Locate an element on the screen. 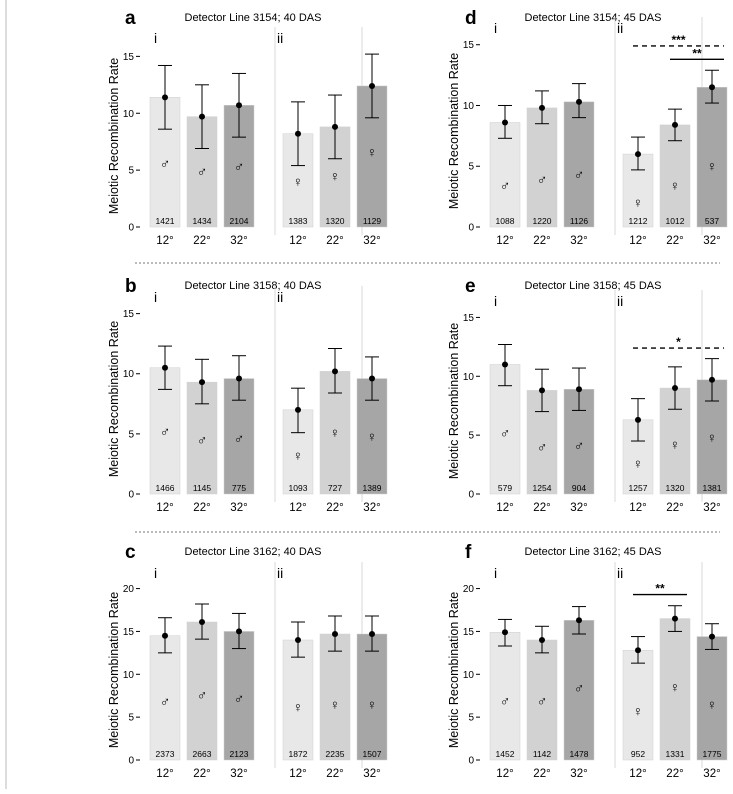 The height and width of the screenshot is (794, 733). sample-count: 579 is located at coordinates (505, 488).